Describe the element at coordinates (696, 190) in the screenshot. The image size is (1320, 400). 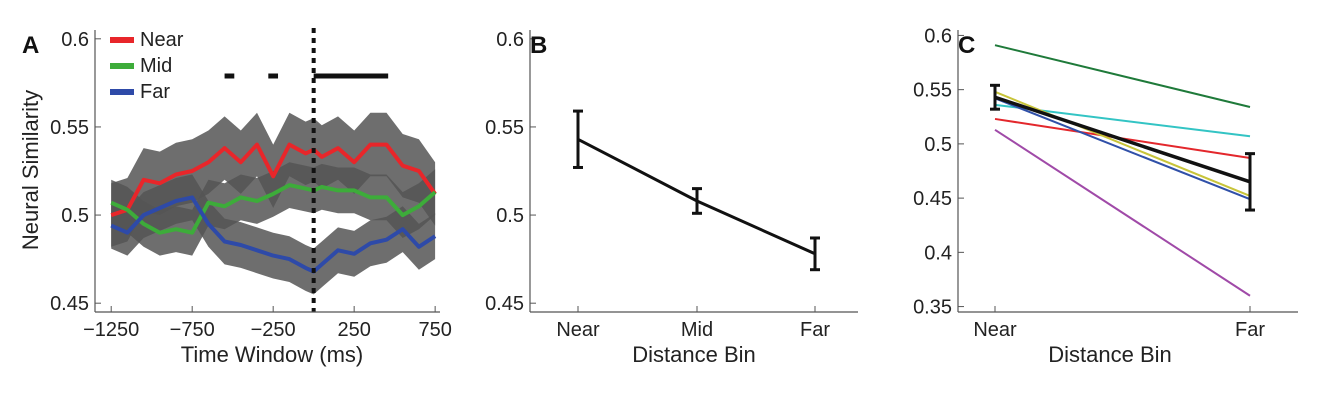
I see `panel-b-data` at that location.